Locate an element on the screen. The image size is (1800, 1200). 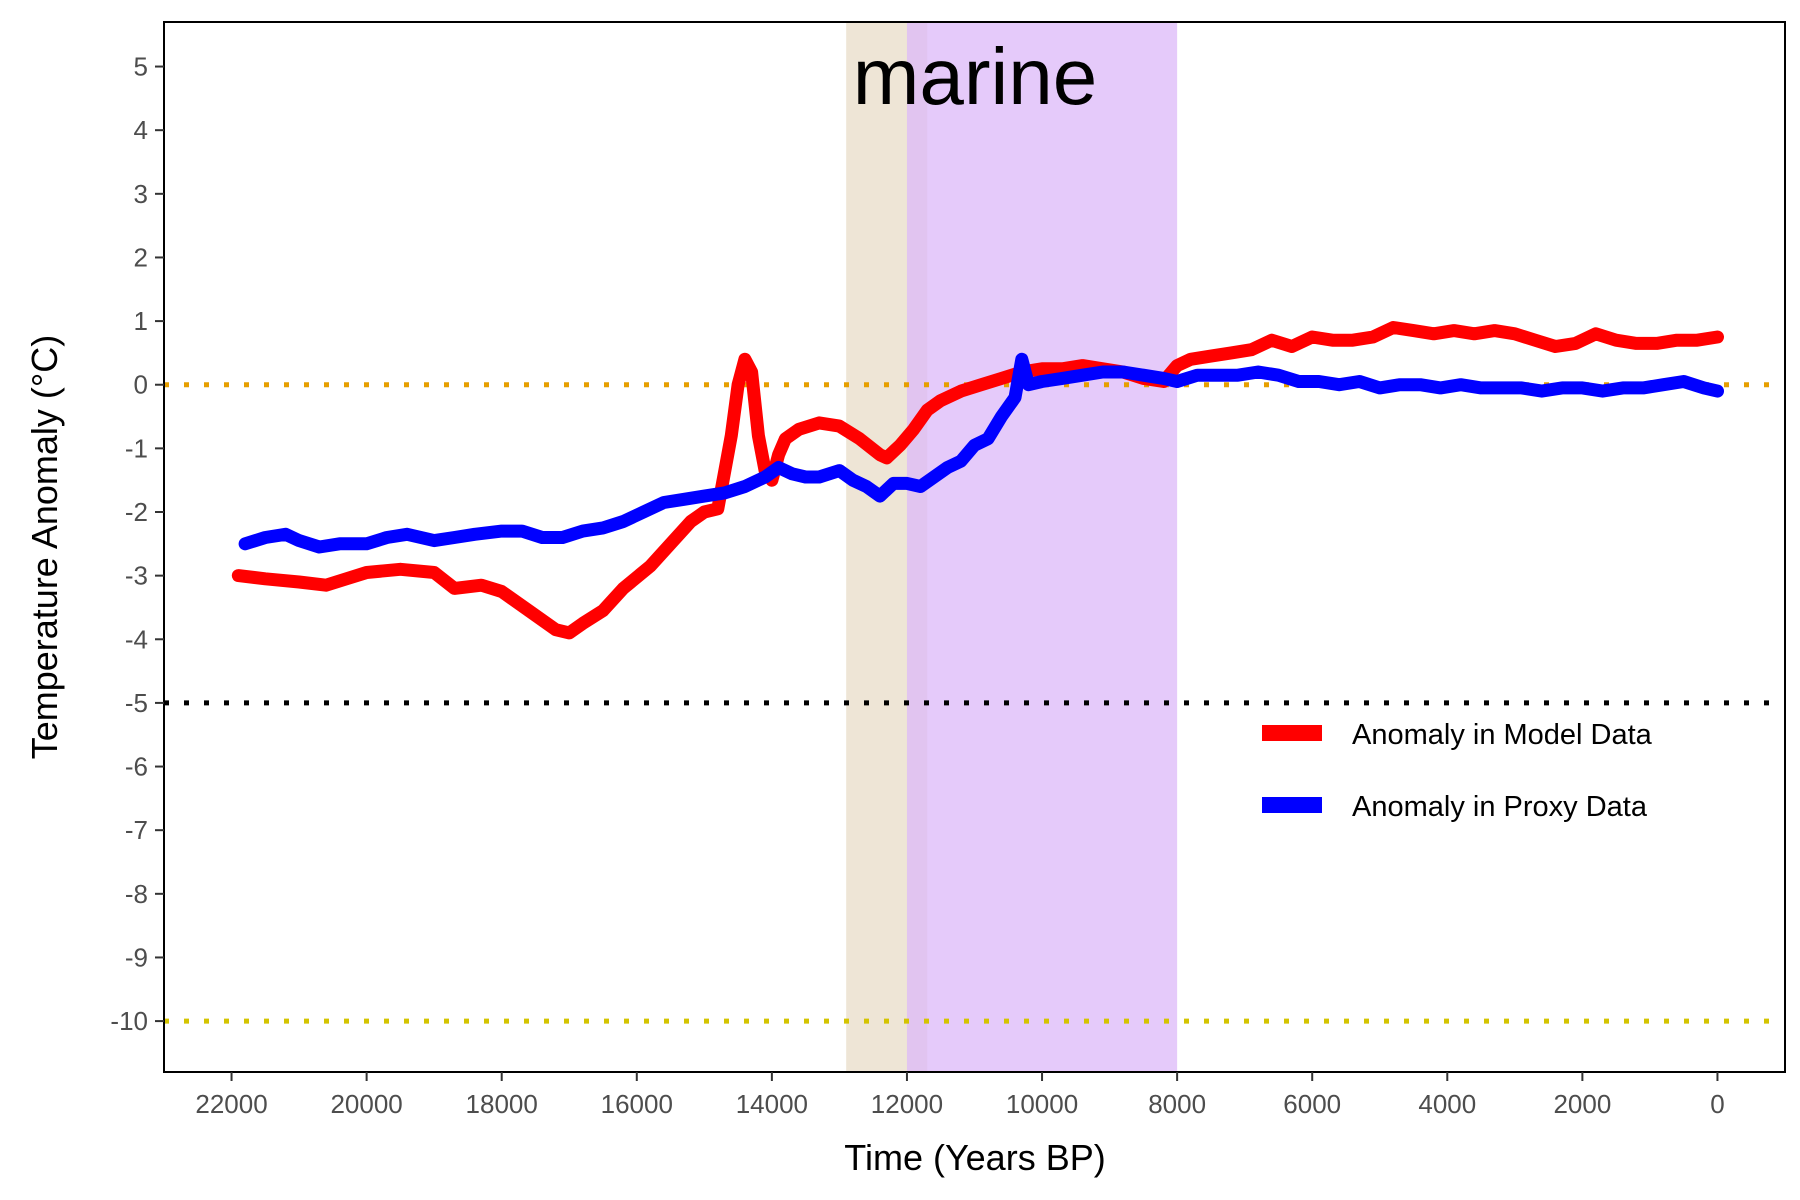
series-line-proxy is located at coordinates (981, 453).